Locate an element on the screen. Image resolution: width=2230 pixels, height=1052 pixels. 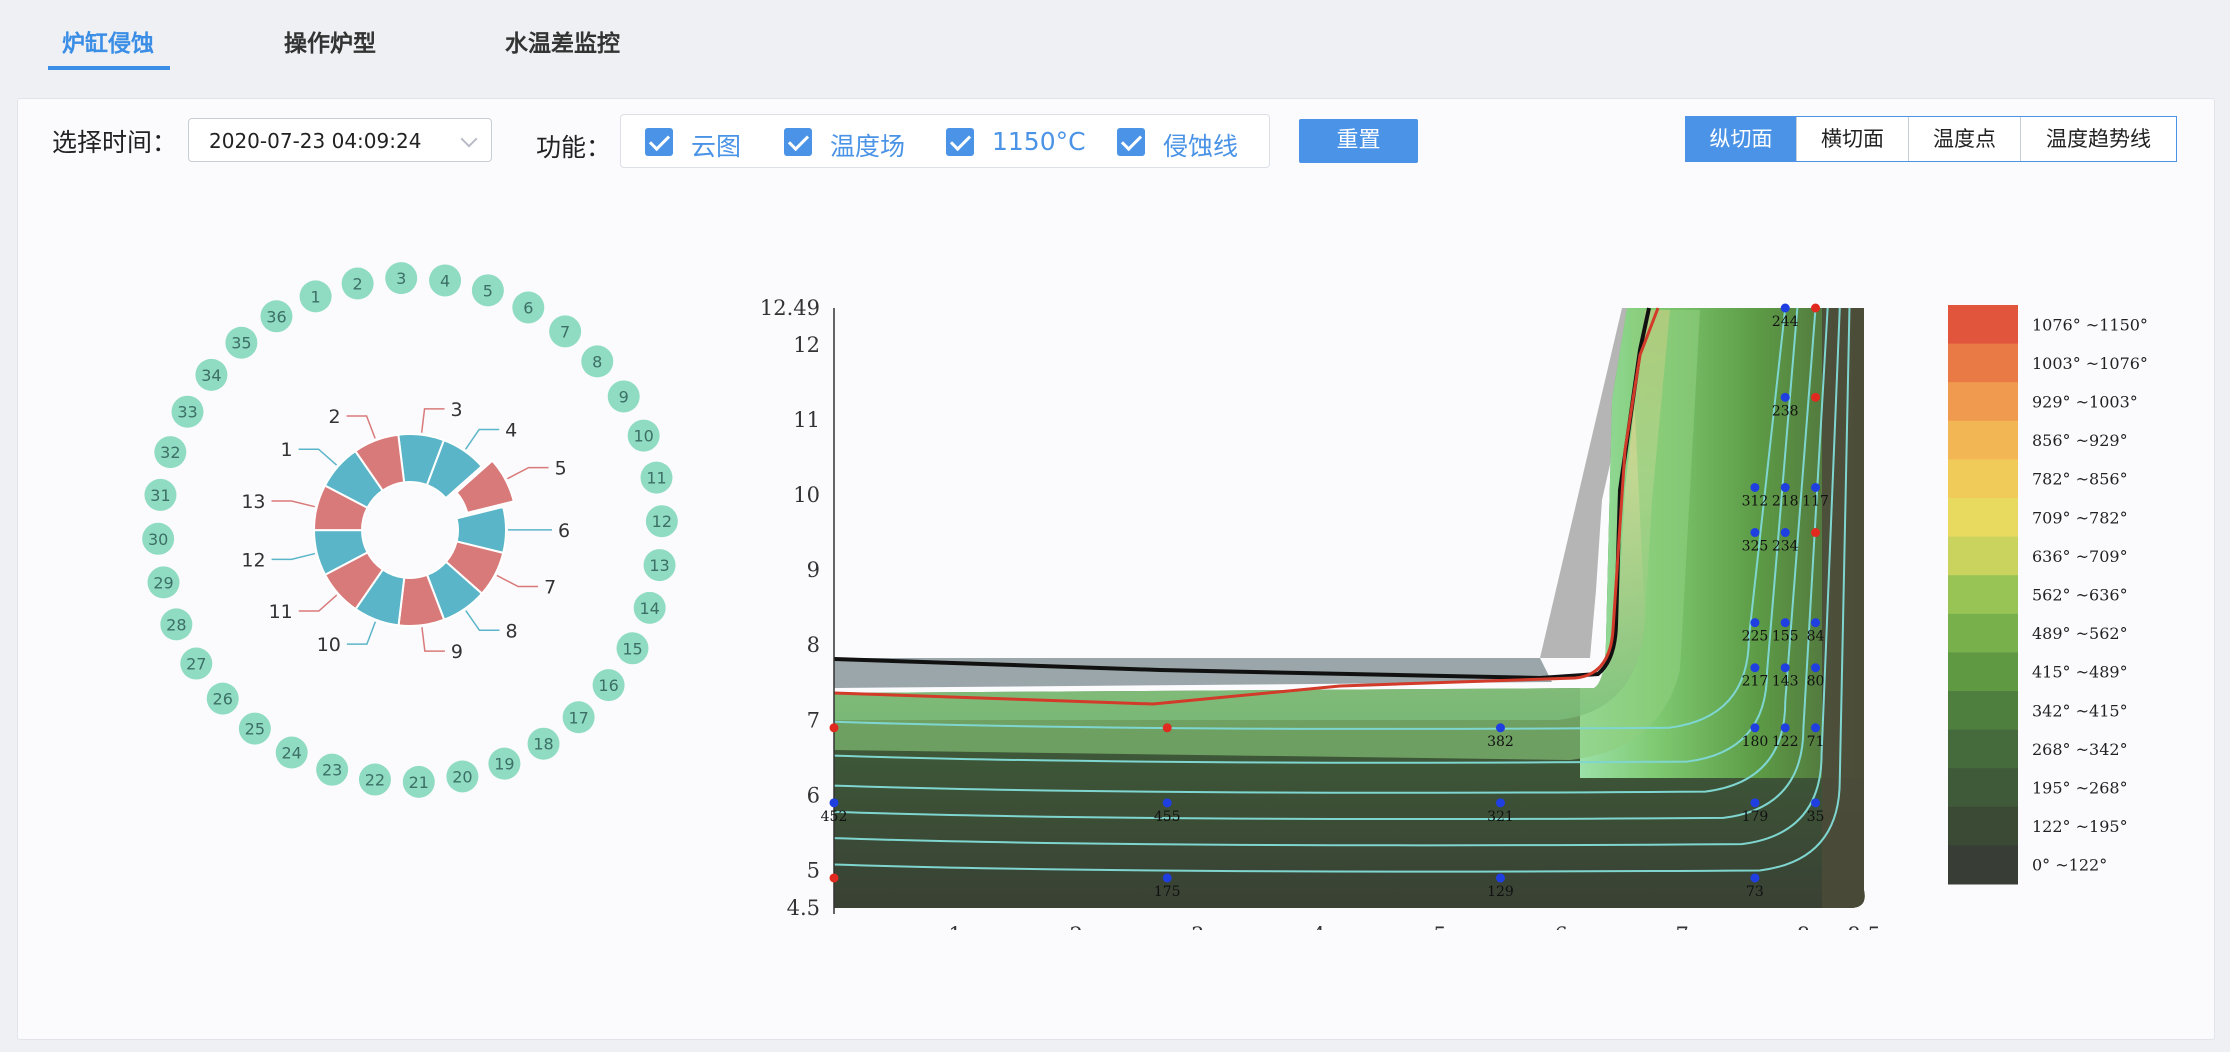
cooling-stave-28: 28 is located at coordinates (176, 624).